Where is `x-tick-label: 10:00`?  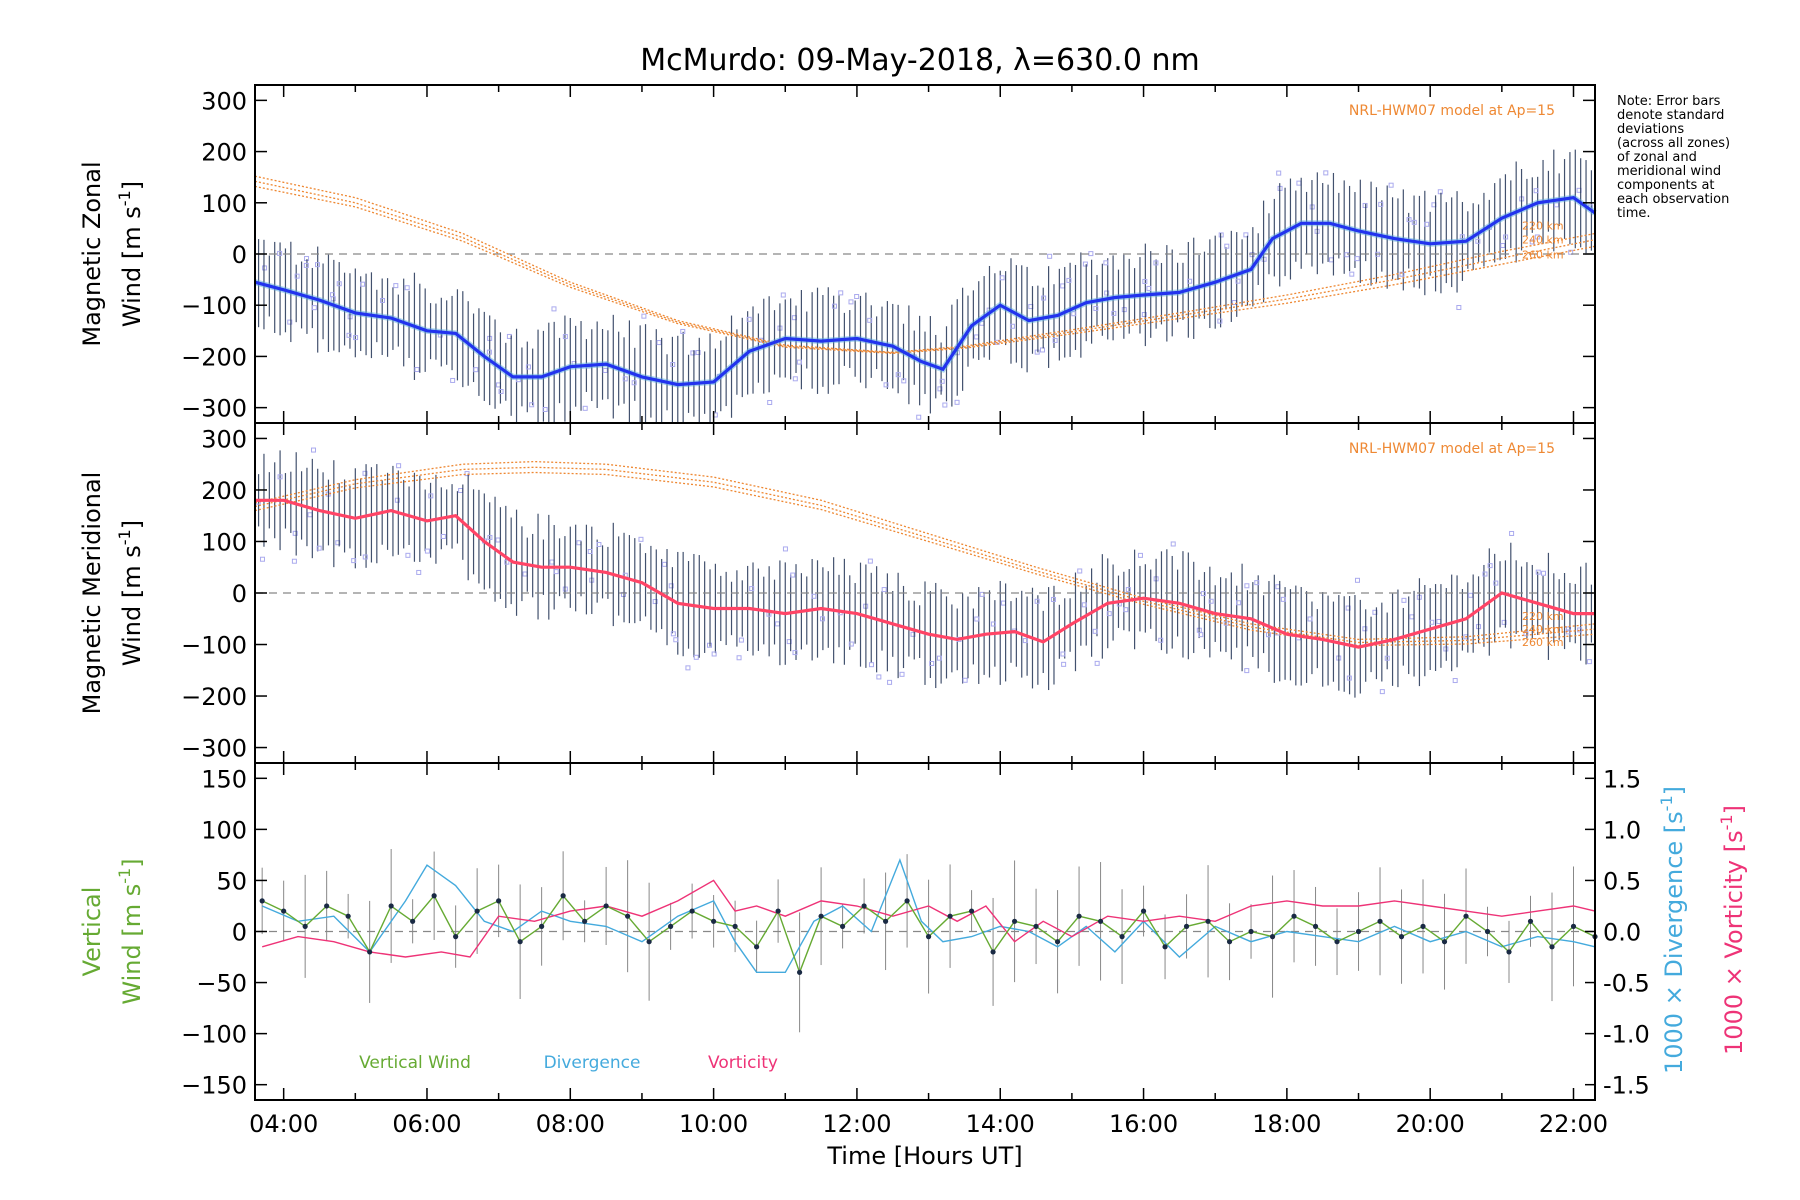
x-tick-label: 10:00 is located at coordinates (713, 1124).